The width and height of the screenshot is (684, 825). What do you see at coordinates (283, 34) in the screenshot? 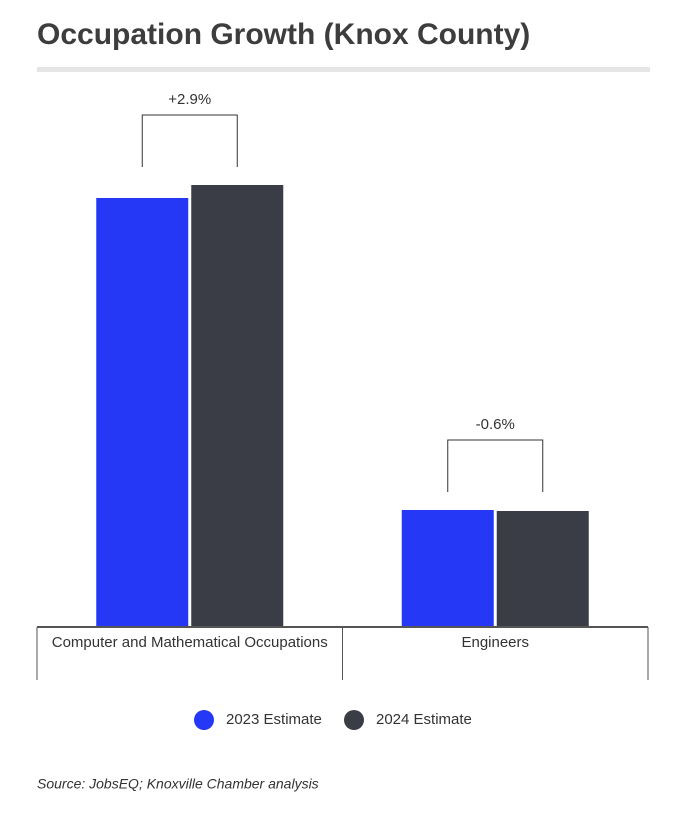
I see `chart-title: Occupation Growth (Knox County)` at bounding box center [283, 34].